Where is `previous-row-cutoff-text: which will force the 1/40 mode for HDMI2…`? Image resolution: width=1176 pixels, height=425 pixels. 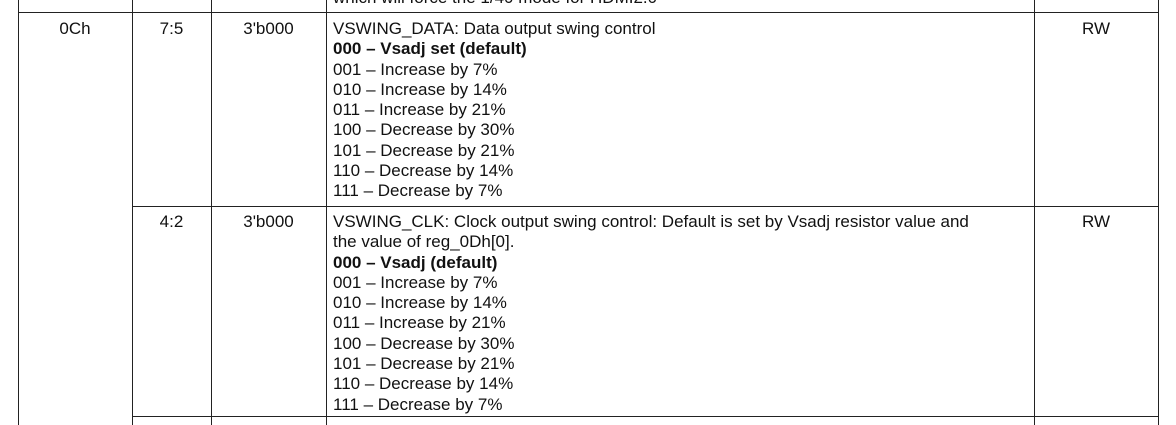 previous-row-cutoff-text: which will force the 1/40 mode for HDMI2… is located at coordinates (495, 4).